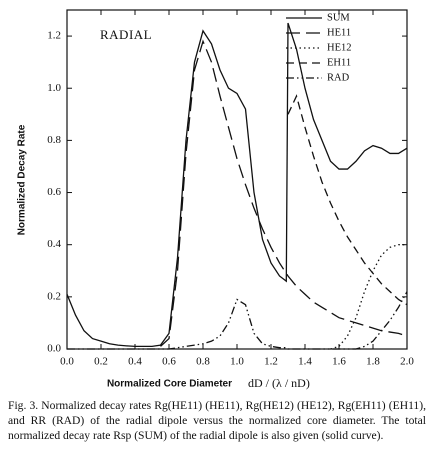 The image size is (432, 469). I want to click on y-tick-label: 0.8, so click(54, 140).